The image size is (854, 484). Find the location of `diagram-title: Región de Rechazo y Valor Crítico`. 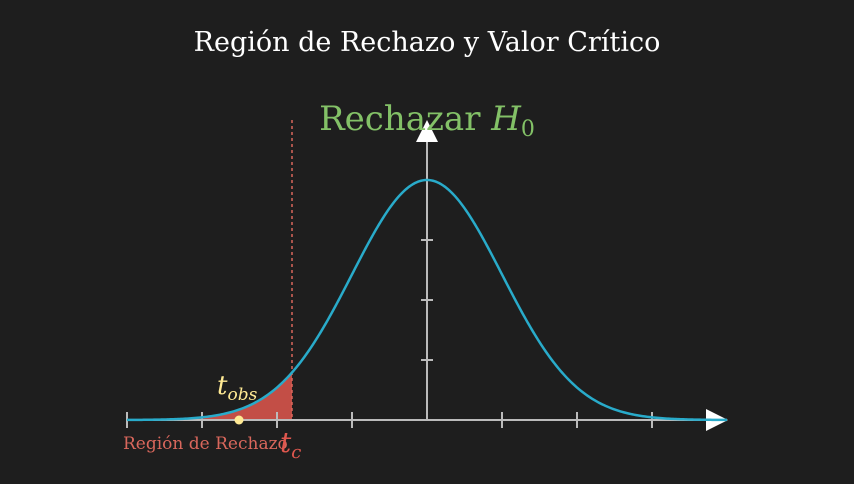

diagram-title: Región de Rechazo y Valor Crítico is located at coordinates (427, 42).